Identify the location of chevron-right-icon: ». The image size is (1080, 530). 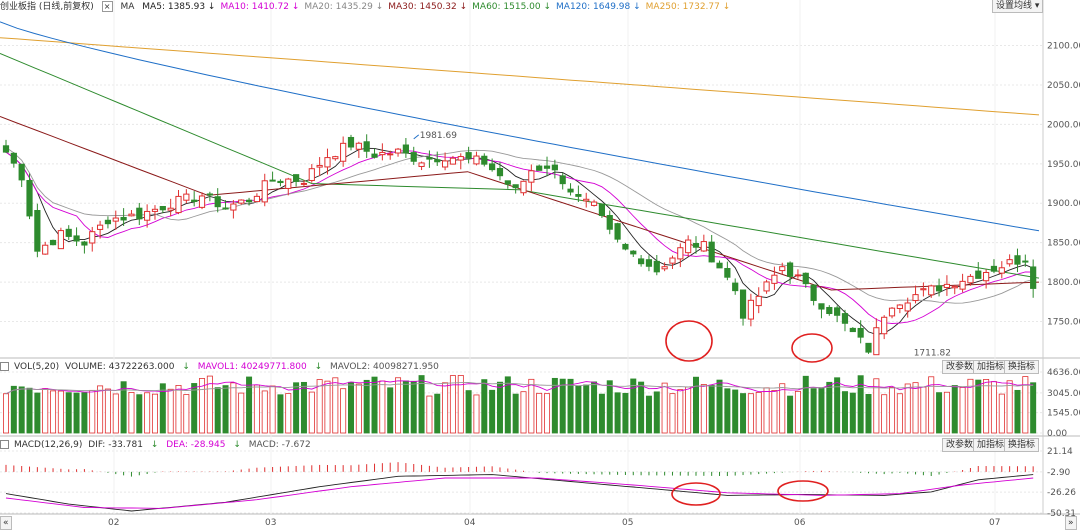
(1071, 523).